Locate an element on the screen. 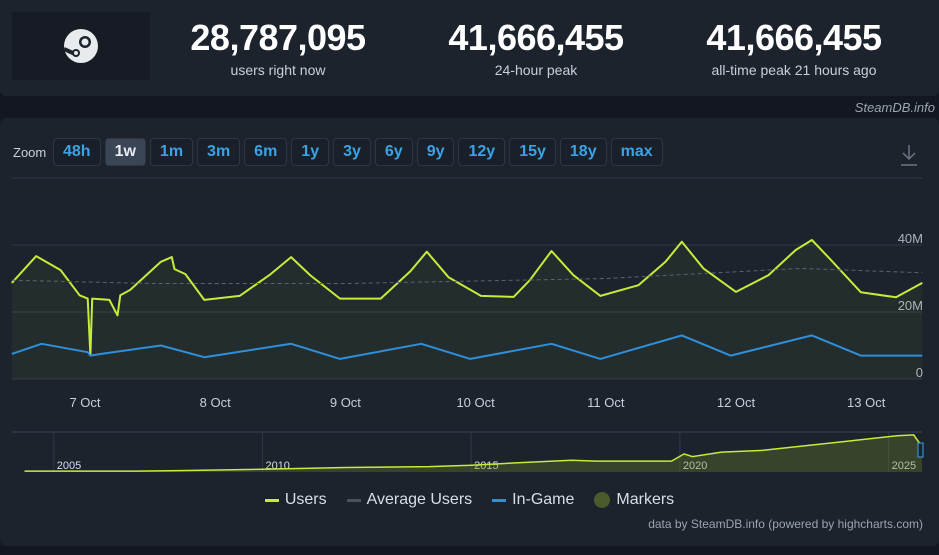  download-icon is located at coordinates (909, 155).